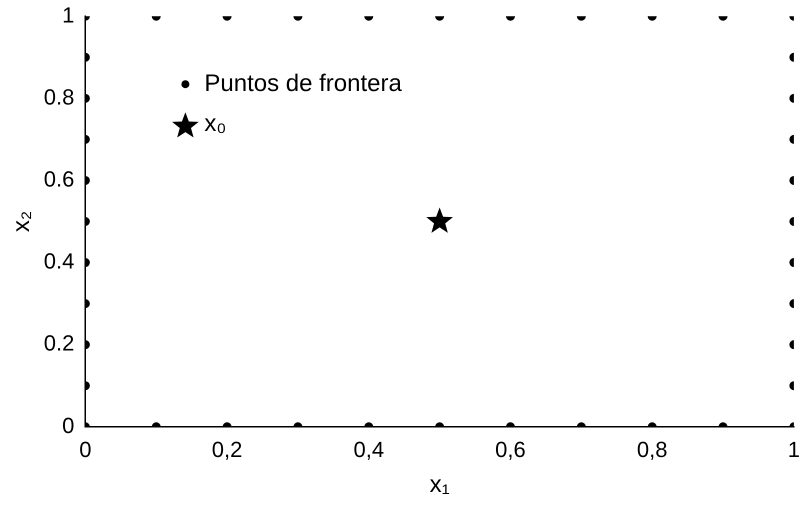 Image resolution: width=803 pixels, height=506 pixels. What do you see at coordinates (439, 220) in the screenshot?
I see `point` at bounding box center [439, 220].